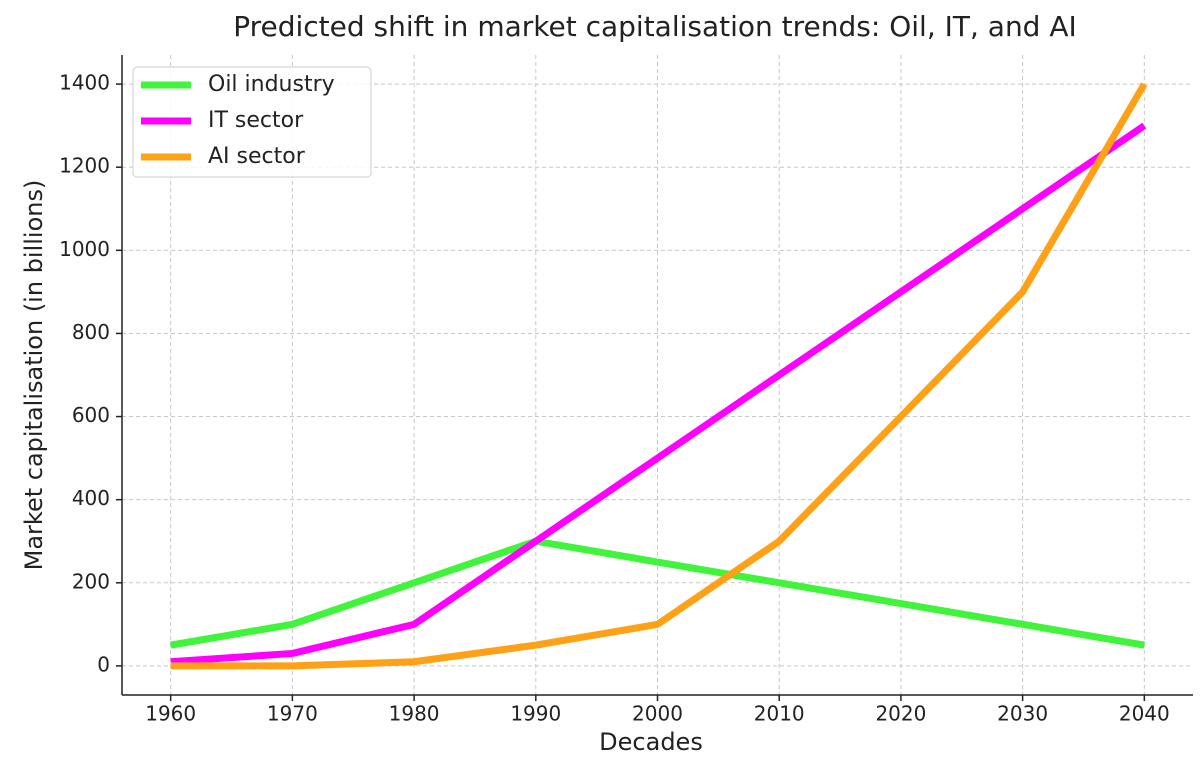 This screenshot has width=1202, height=766. Describe the element at coordinates (779, 714) in the screenshot. I see `x-tick-label: 2010` at that location.